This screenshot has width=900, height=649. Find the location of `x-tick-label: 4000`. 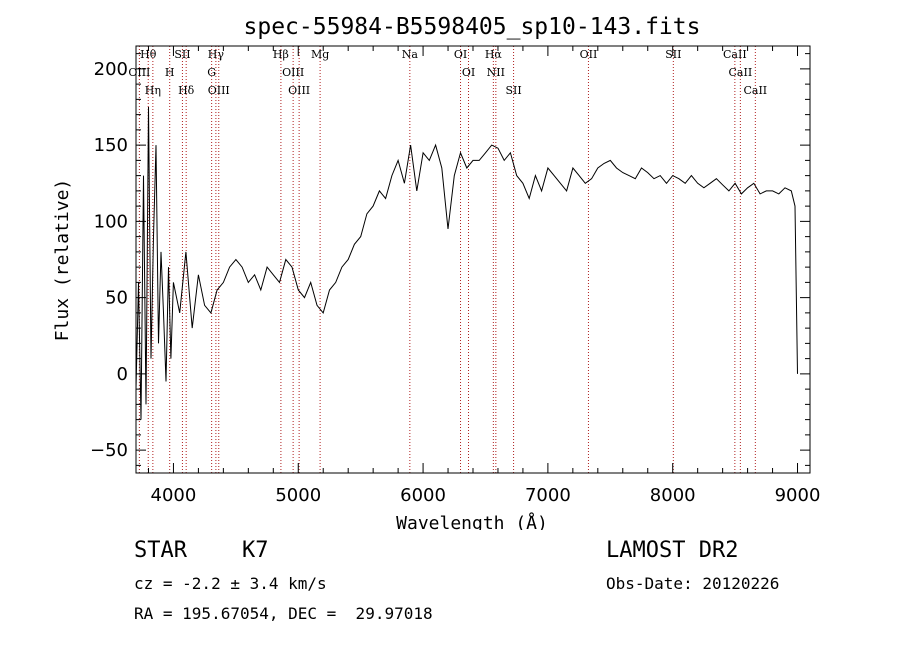

x-tick-label: 4000 is located at coordinates (174, 495).